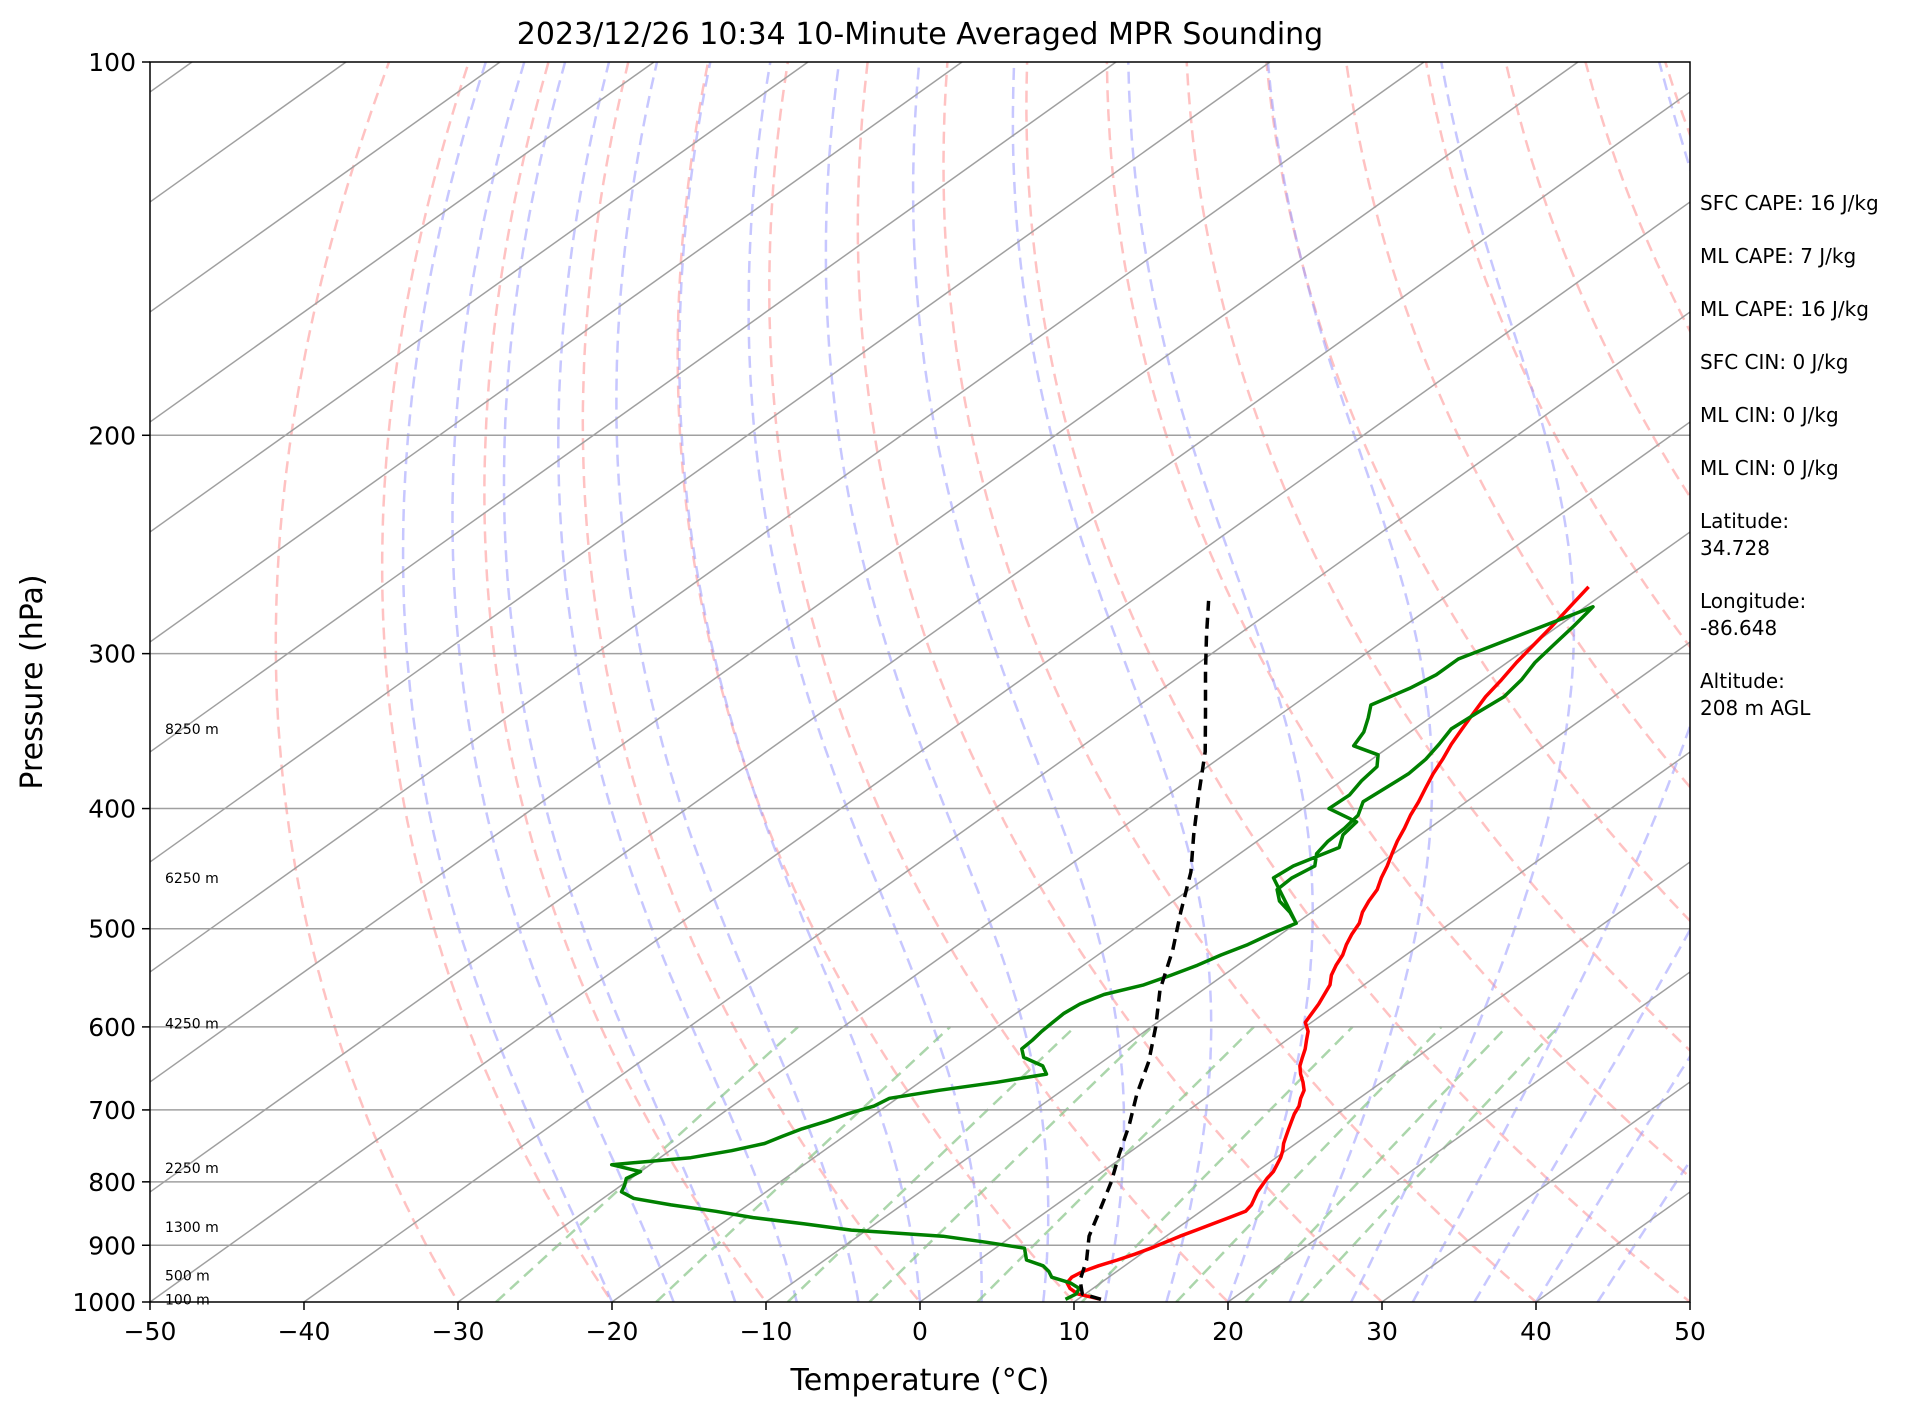 The width and height of the screenshot is (1907, 1406). I want to click on y-tick-label: 600, so click(112, 1027).